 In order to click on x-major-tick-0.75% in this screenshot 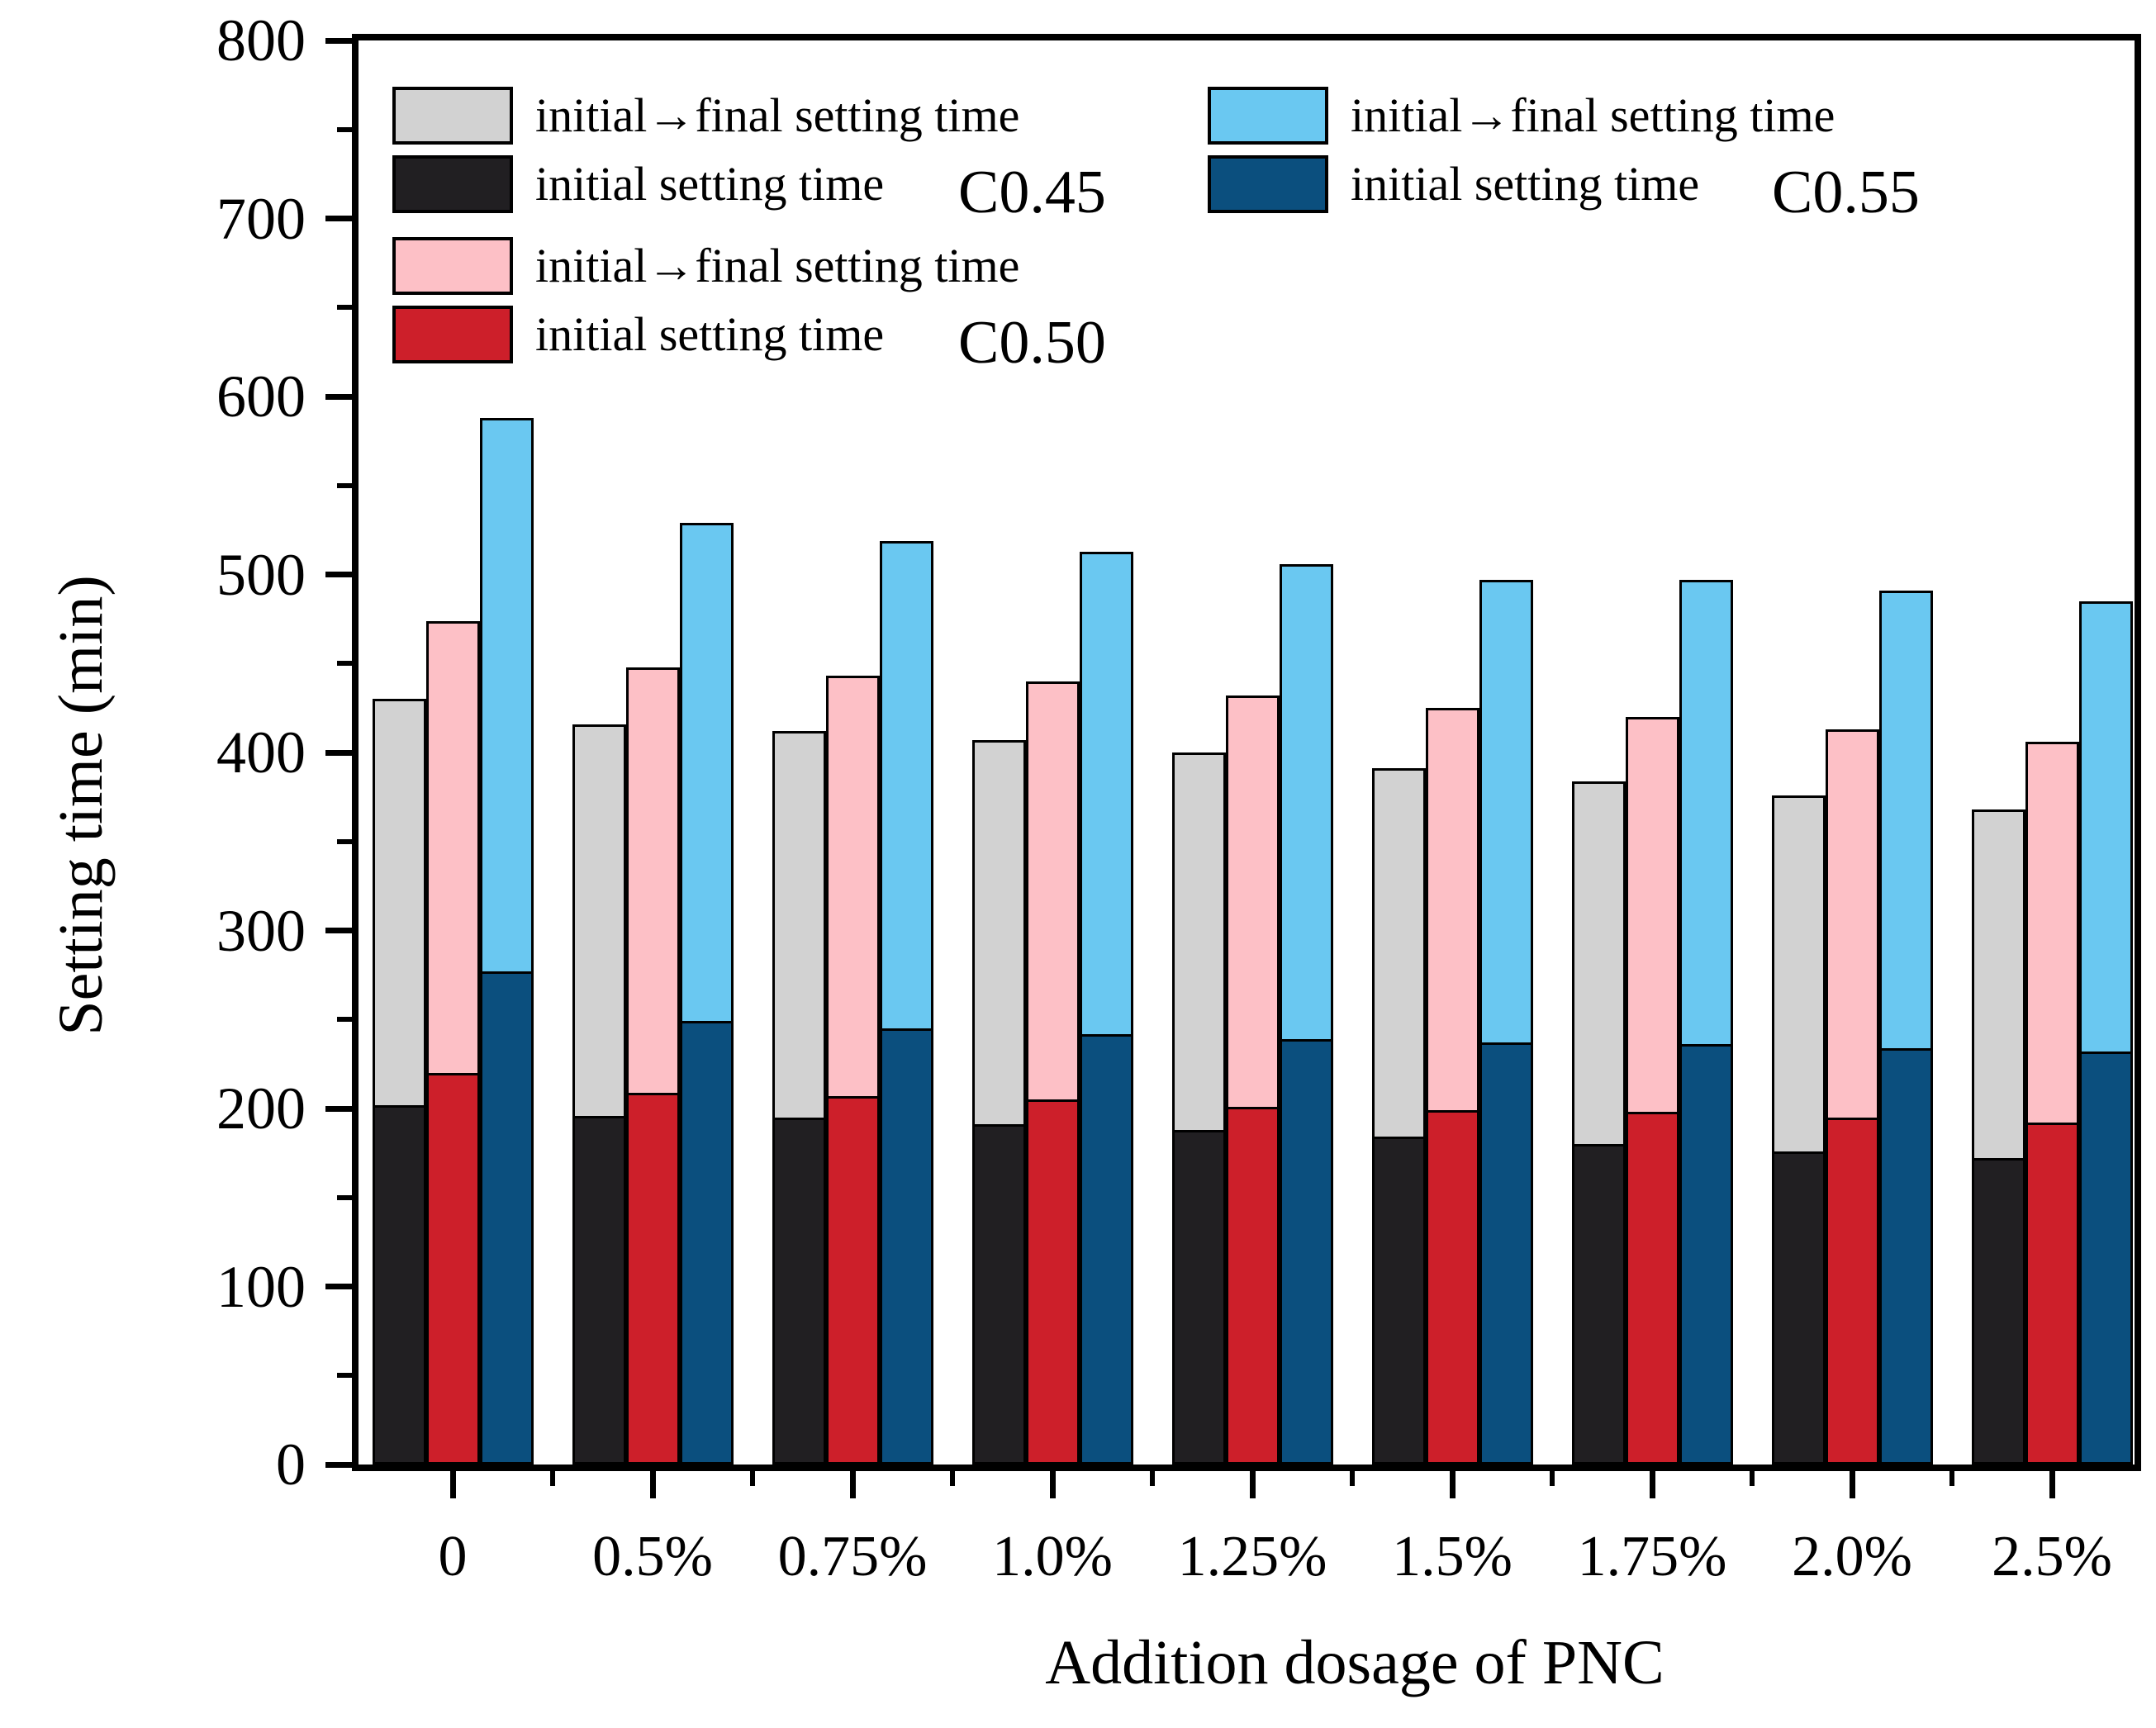, I will do `click(852, 1484)`.